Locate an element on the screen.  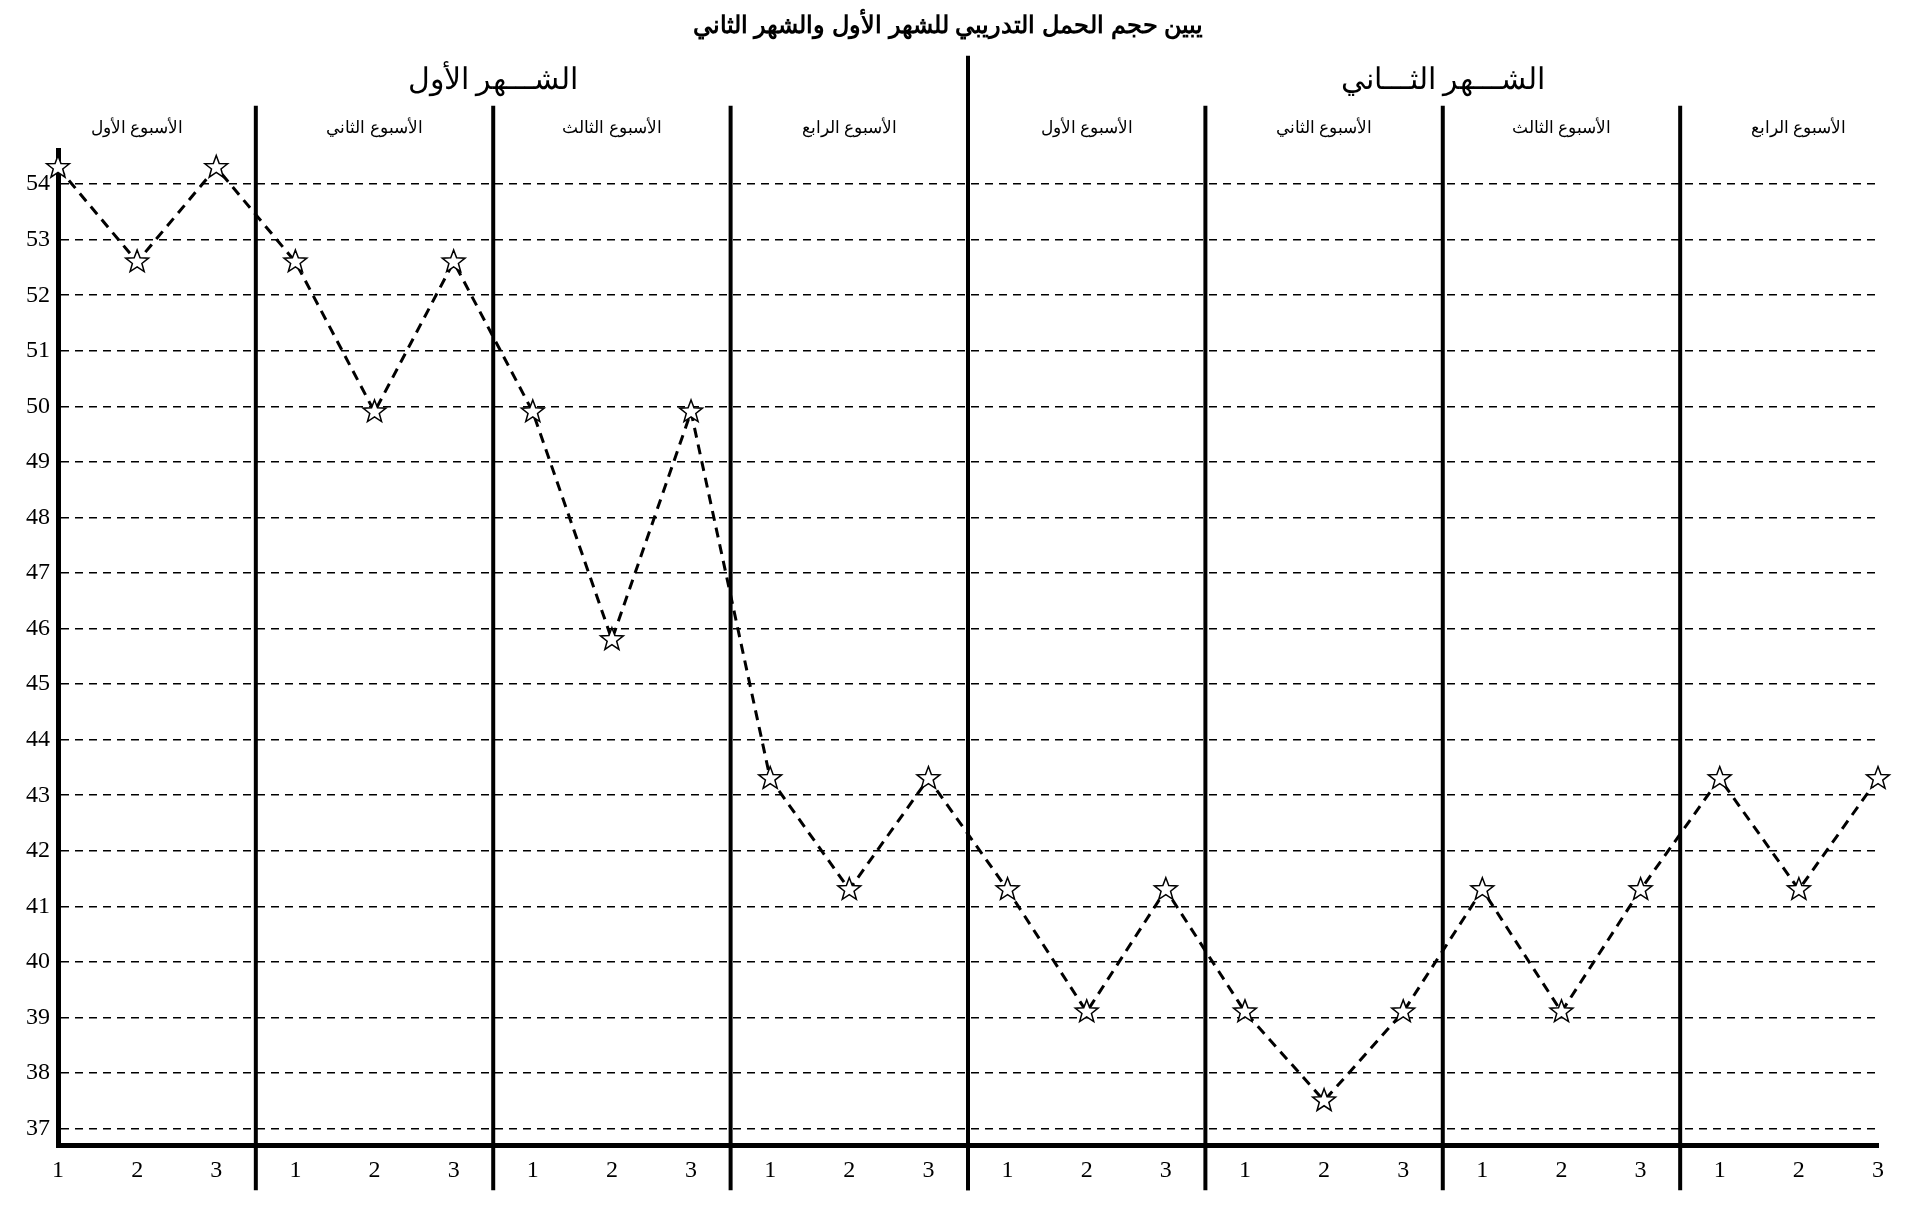
text: الشـــهر الأول is located at coordinates (493, 78).